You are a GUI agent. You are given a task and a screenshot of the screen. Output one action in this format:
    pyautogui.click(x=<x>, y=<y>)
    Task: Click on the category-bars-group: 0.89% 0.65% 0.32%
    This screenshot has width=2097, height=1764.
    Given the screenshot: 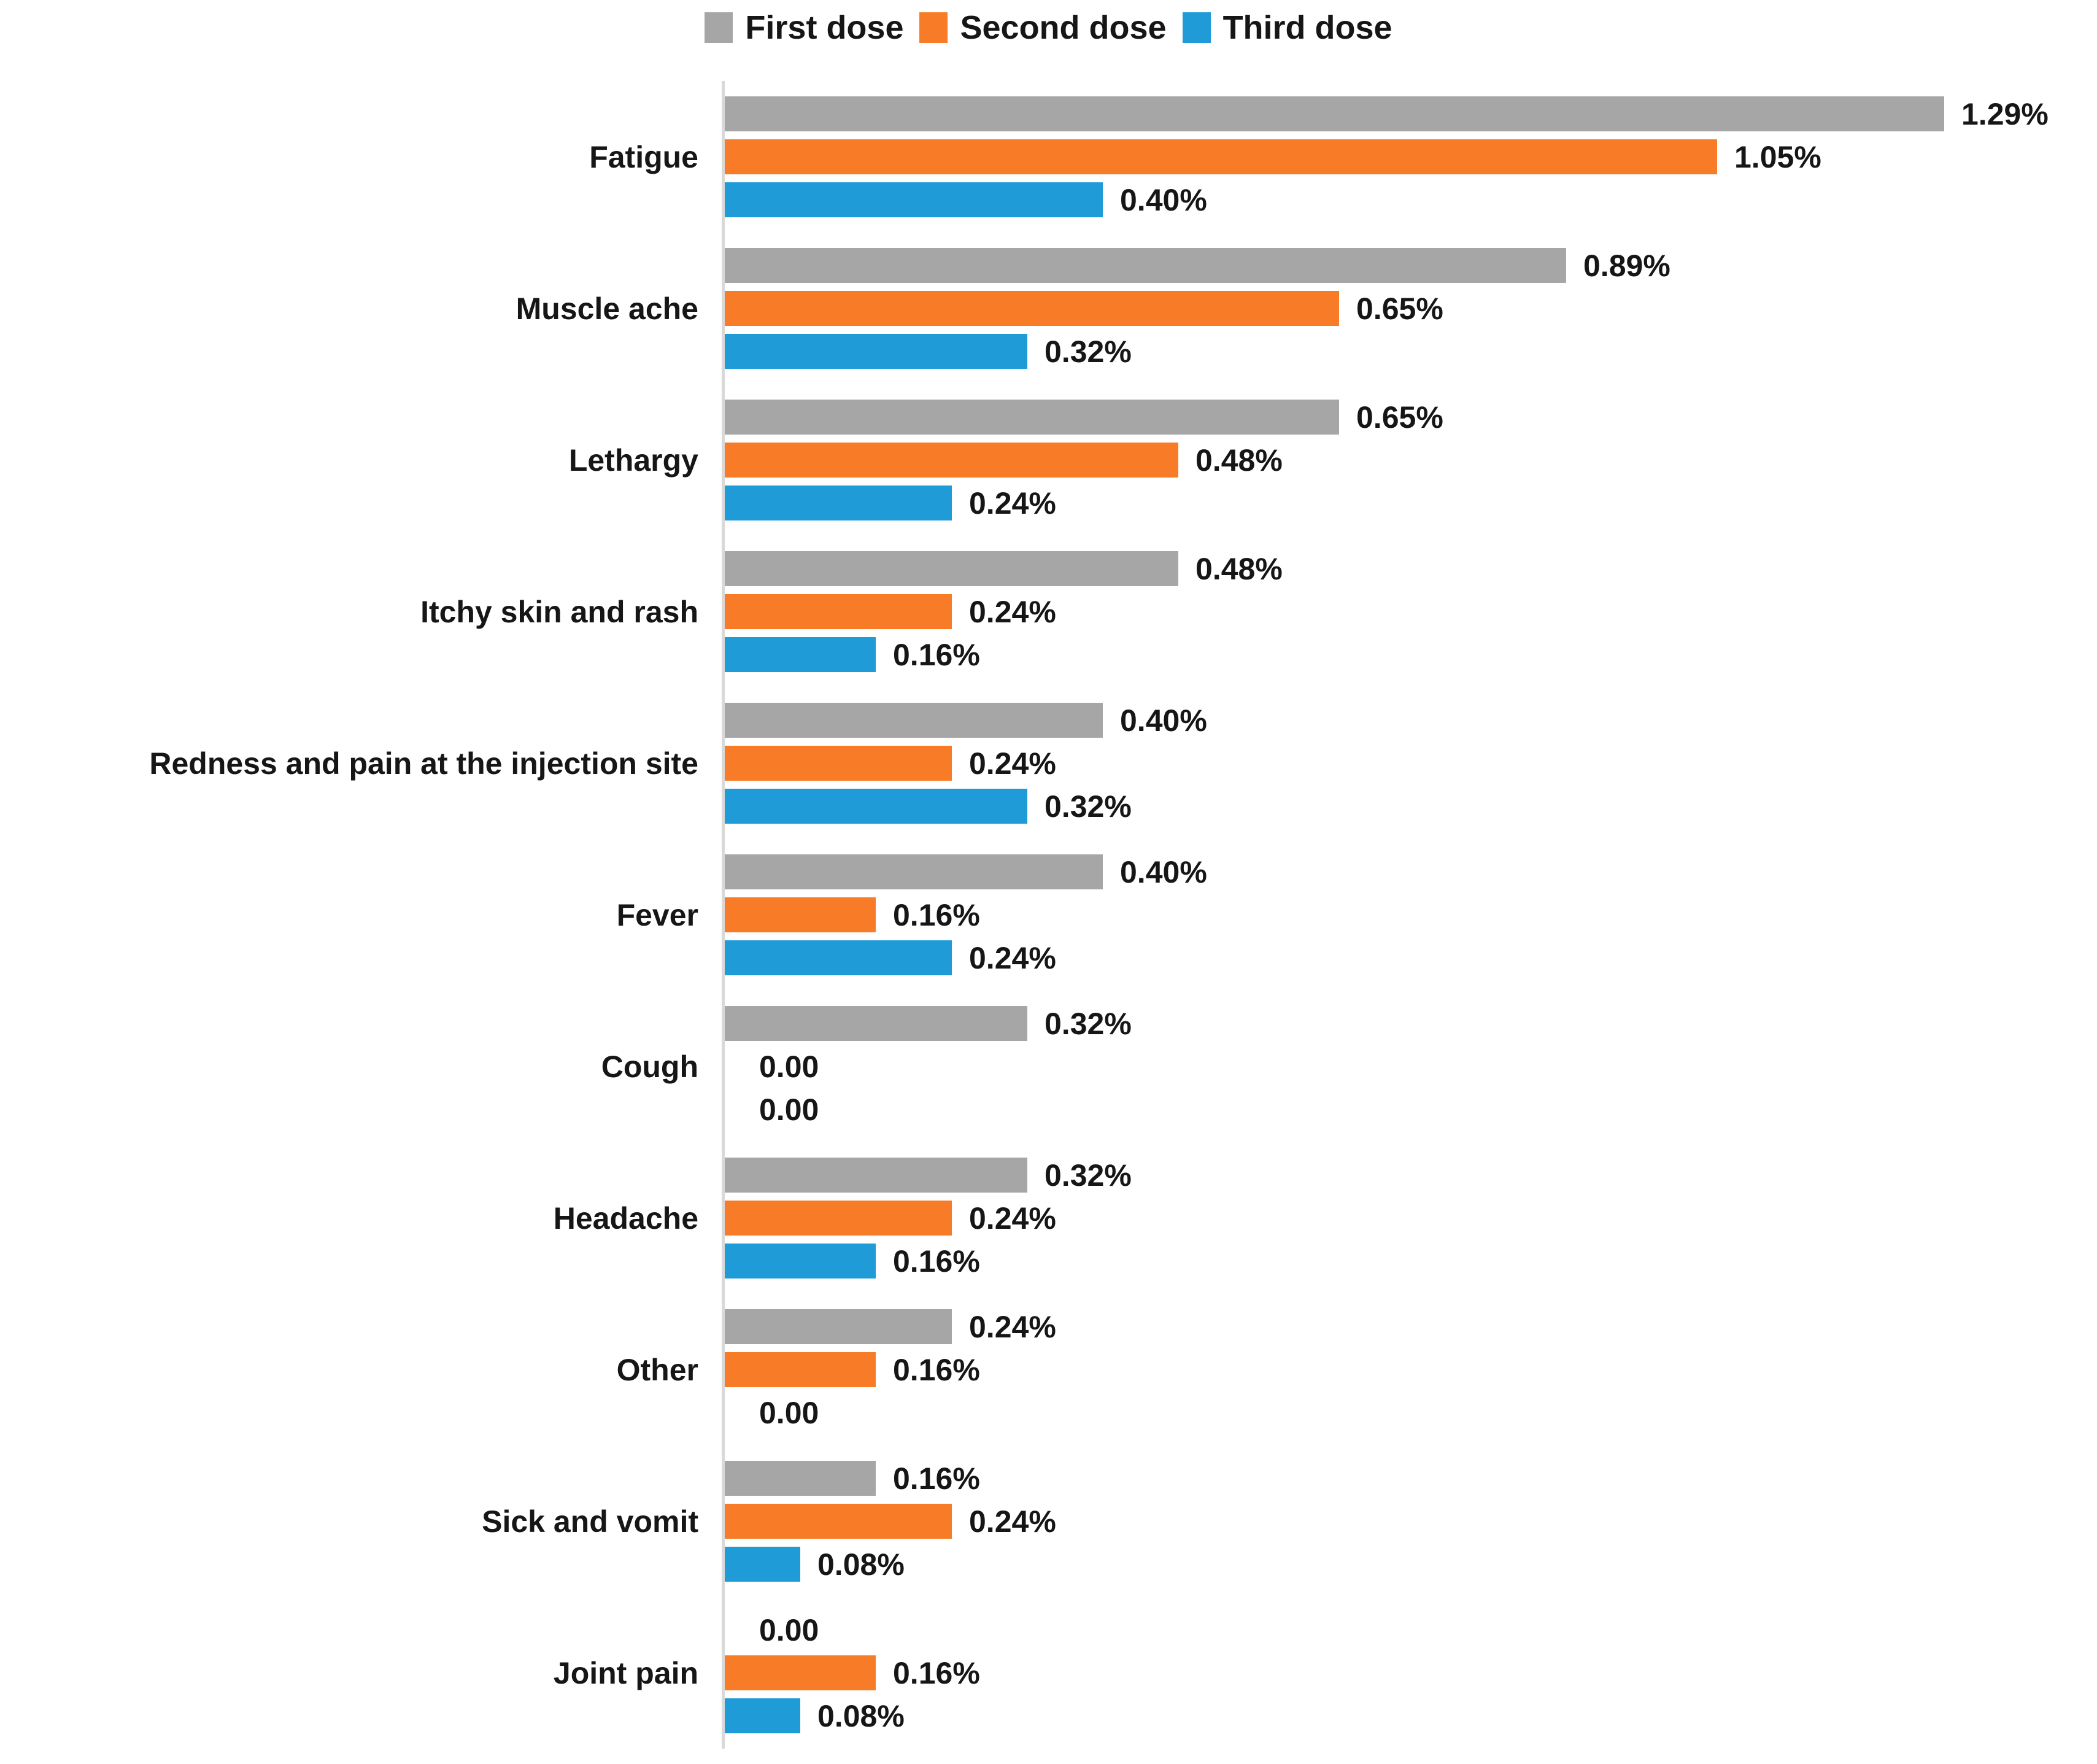 What is the action you would take?
    pyautogui.click(x=1409, y=308)
    